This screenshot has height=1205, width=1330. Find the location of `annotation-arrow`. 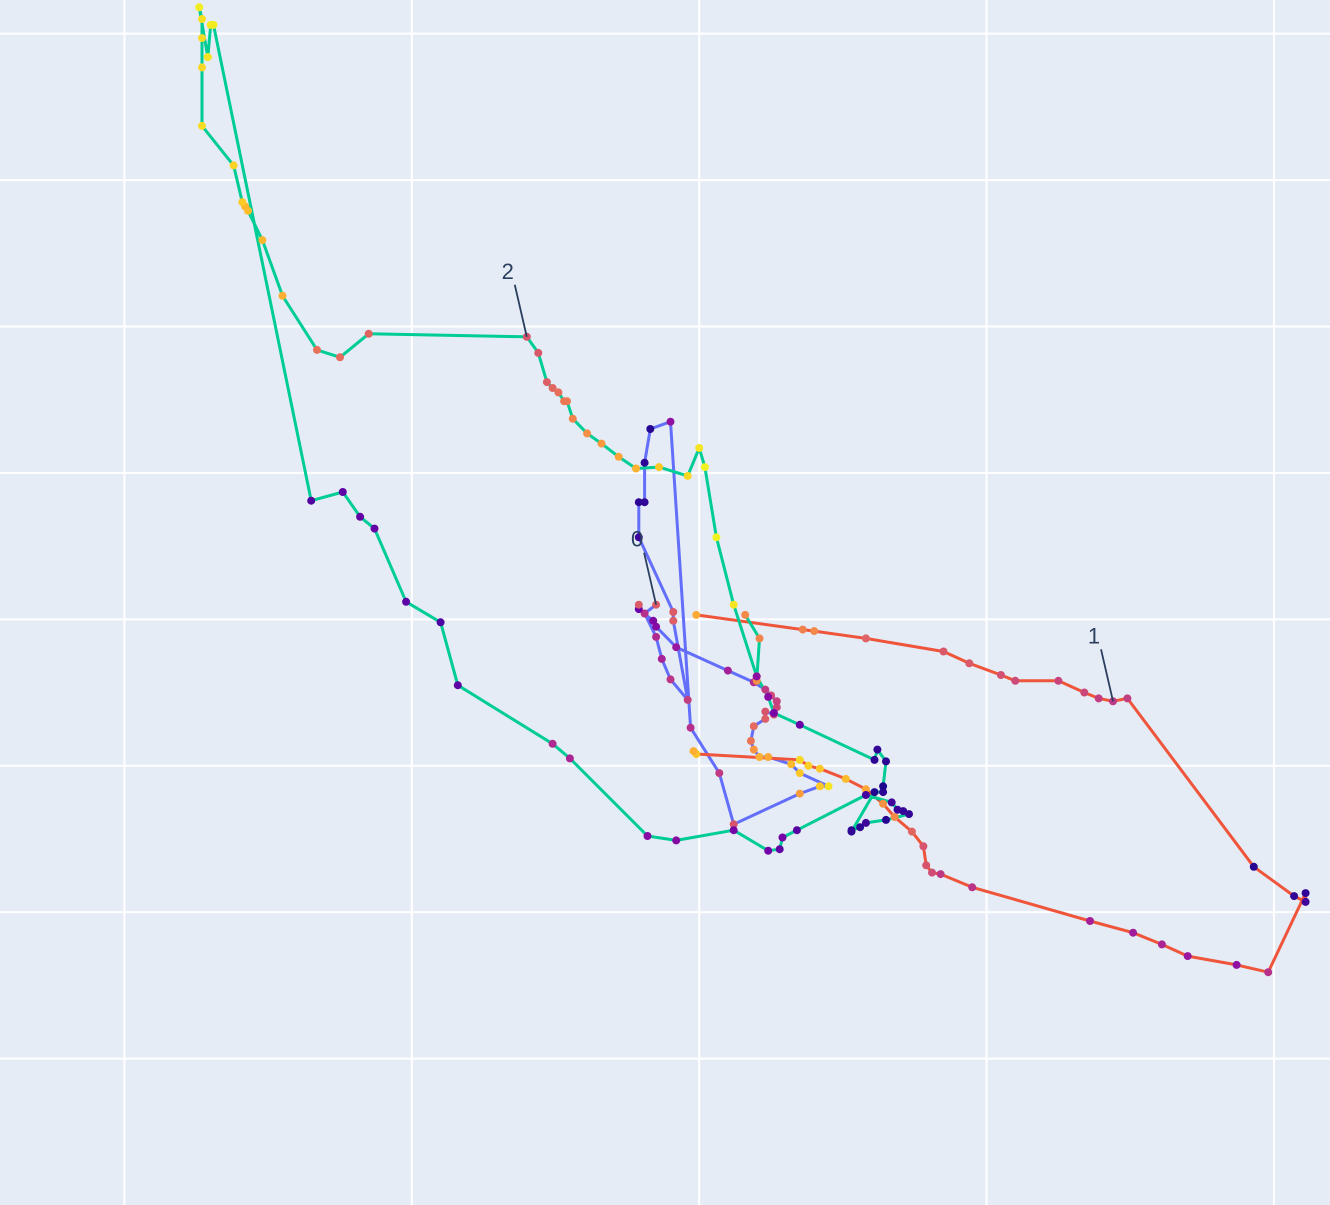

annotation-arrow is located at coordinates (1107, 675).